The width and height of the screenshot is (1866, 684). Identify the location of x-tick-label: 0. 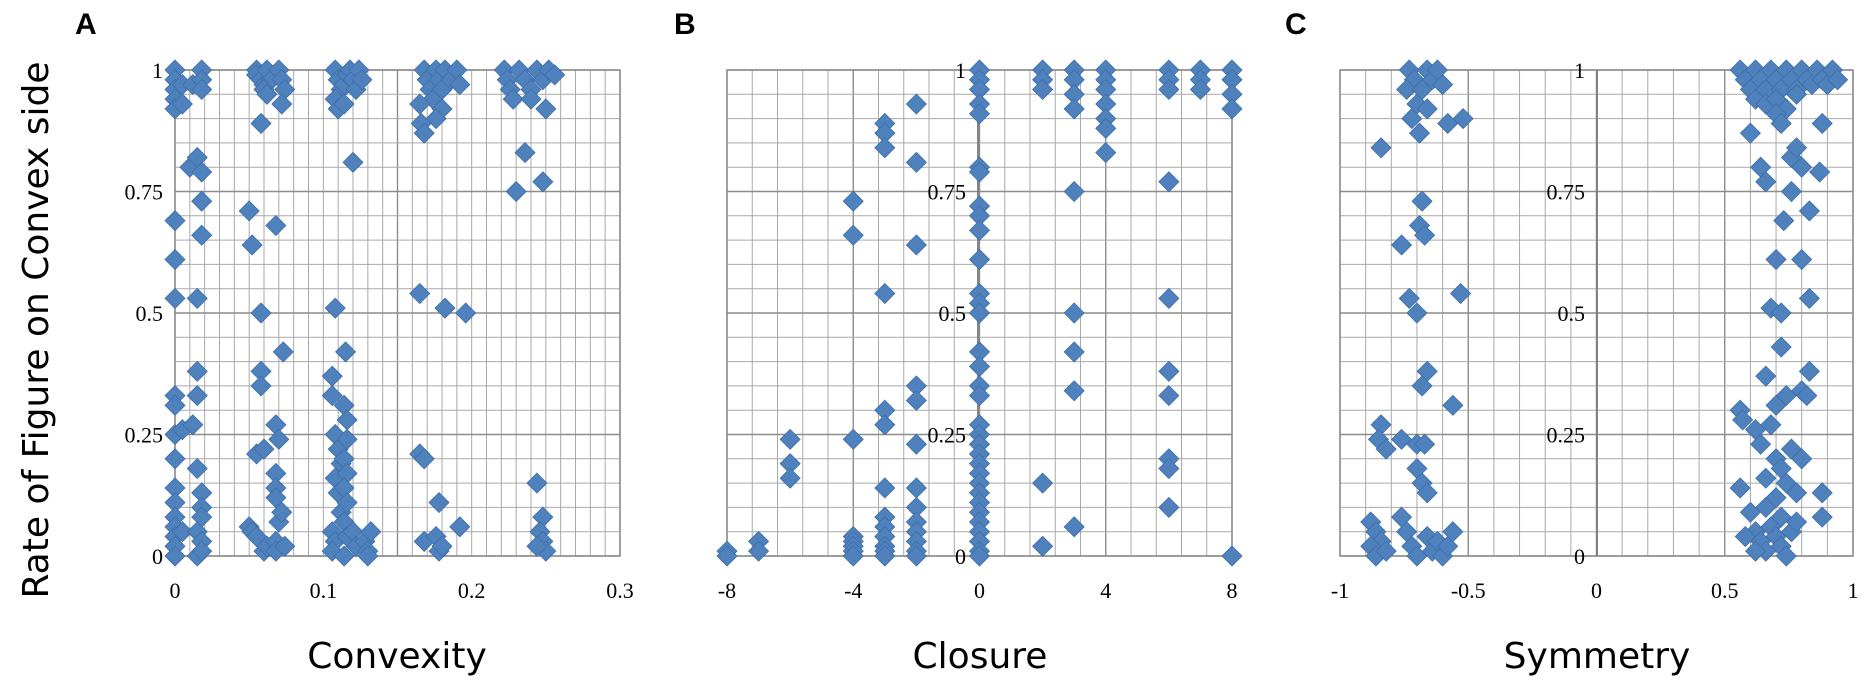
(979, 590).